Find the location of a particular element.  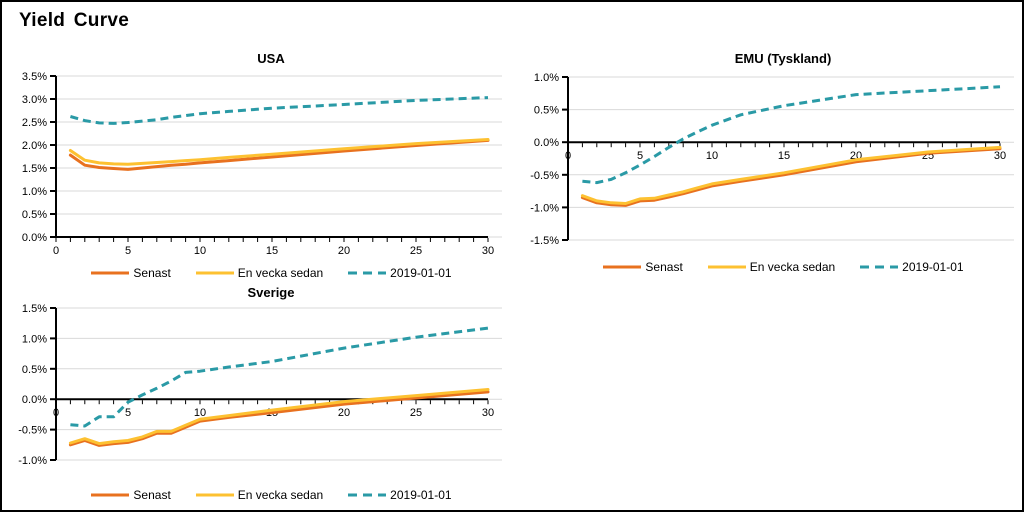

svg-text: 2.5% is located at coordinates (34, 123).